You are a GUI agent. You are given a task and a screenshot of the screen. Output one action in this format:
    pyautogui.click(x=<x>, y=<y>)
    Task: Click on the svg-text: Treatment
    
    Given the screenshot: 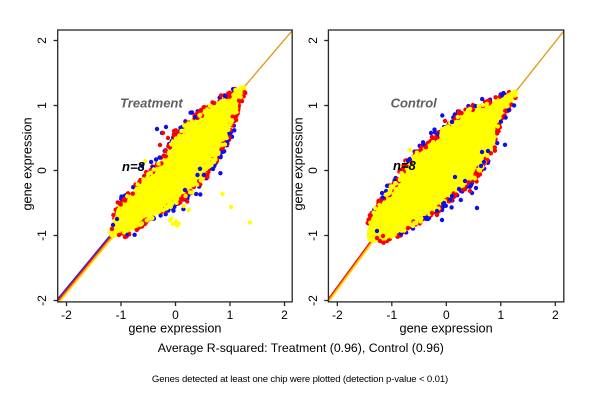 What is the action you would take?
    pyautogui.click(x=151, y=103)
    